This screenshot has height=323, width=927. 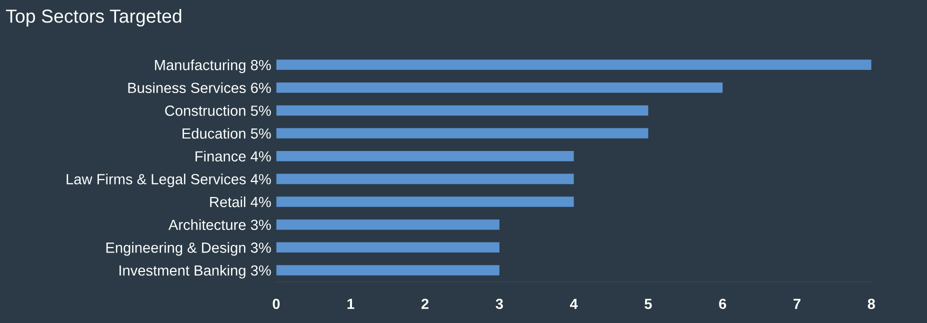 I want to click on x-tick-label: 3, so click(x=499, y=304).